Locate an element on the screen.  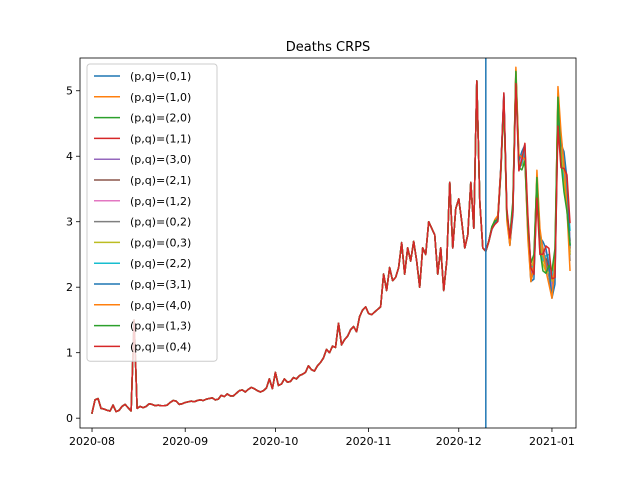
x-tick-label: 2020-10 is located at coordinates (275, 441).